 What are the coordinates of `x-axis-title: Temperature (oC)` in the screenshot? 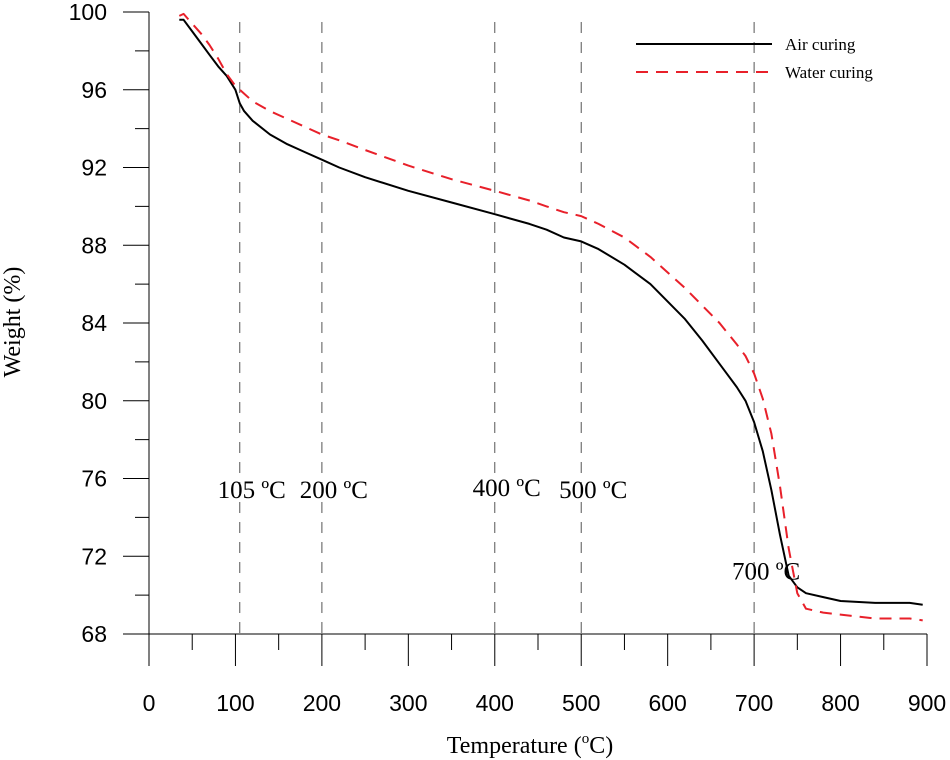 It's located at (530, 745).